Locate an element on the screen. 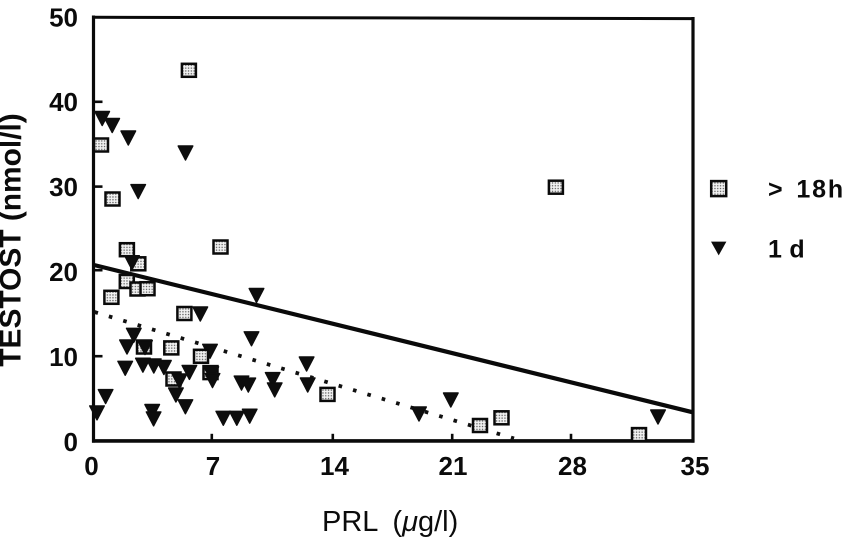 This screenshot has height=544, width=850. svg-text: 30 is located at coordinates (63, 187).